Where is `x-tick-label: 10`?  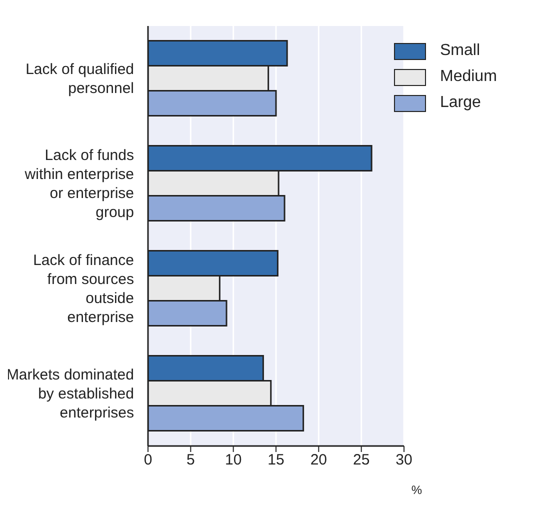 x-tick-label: 10 is located at coordinates (233, 460).